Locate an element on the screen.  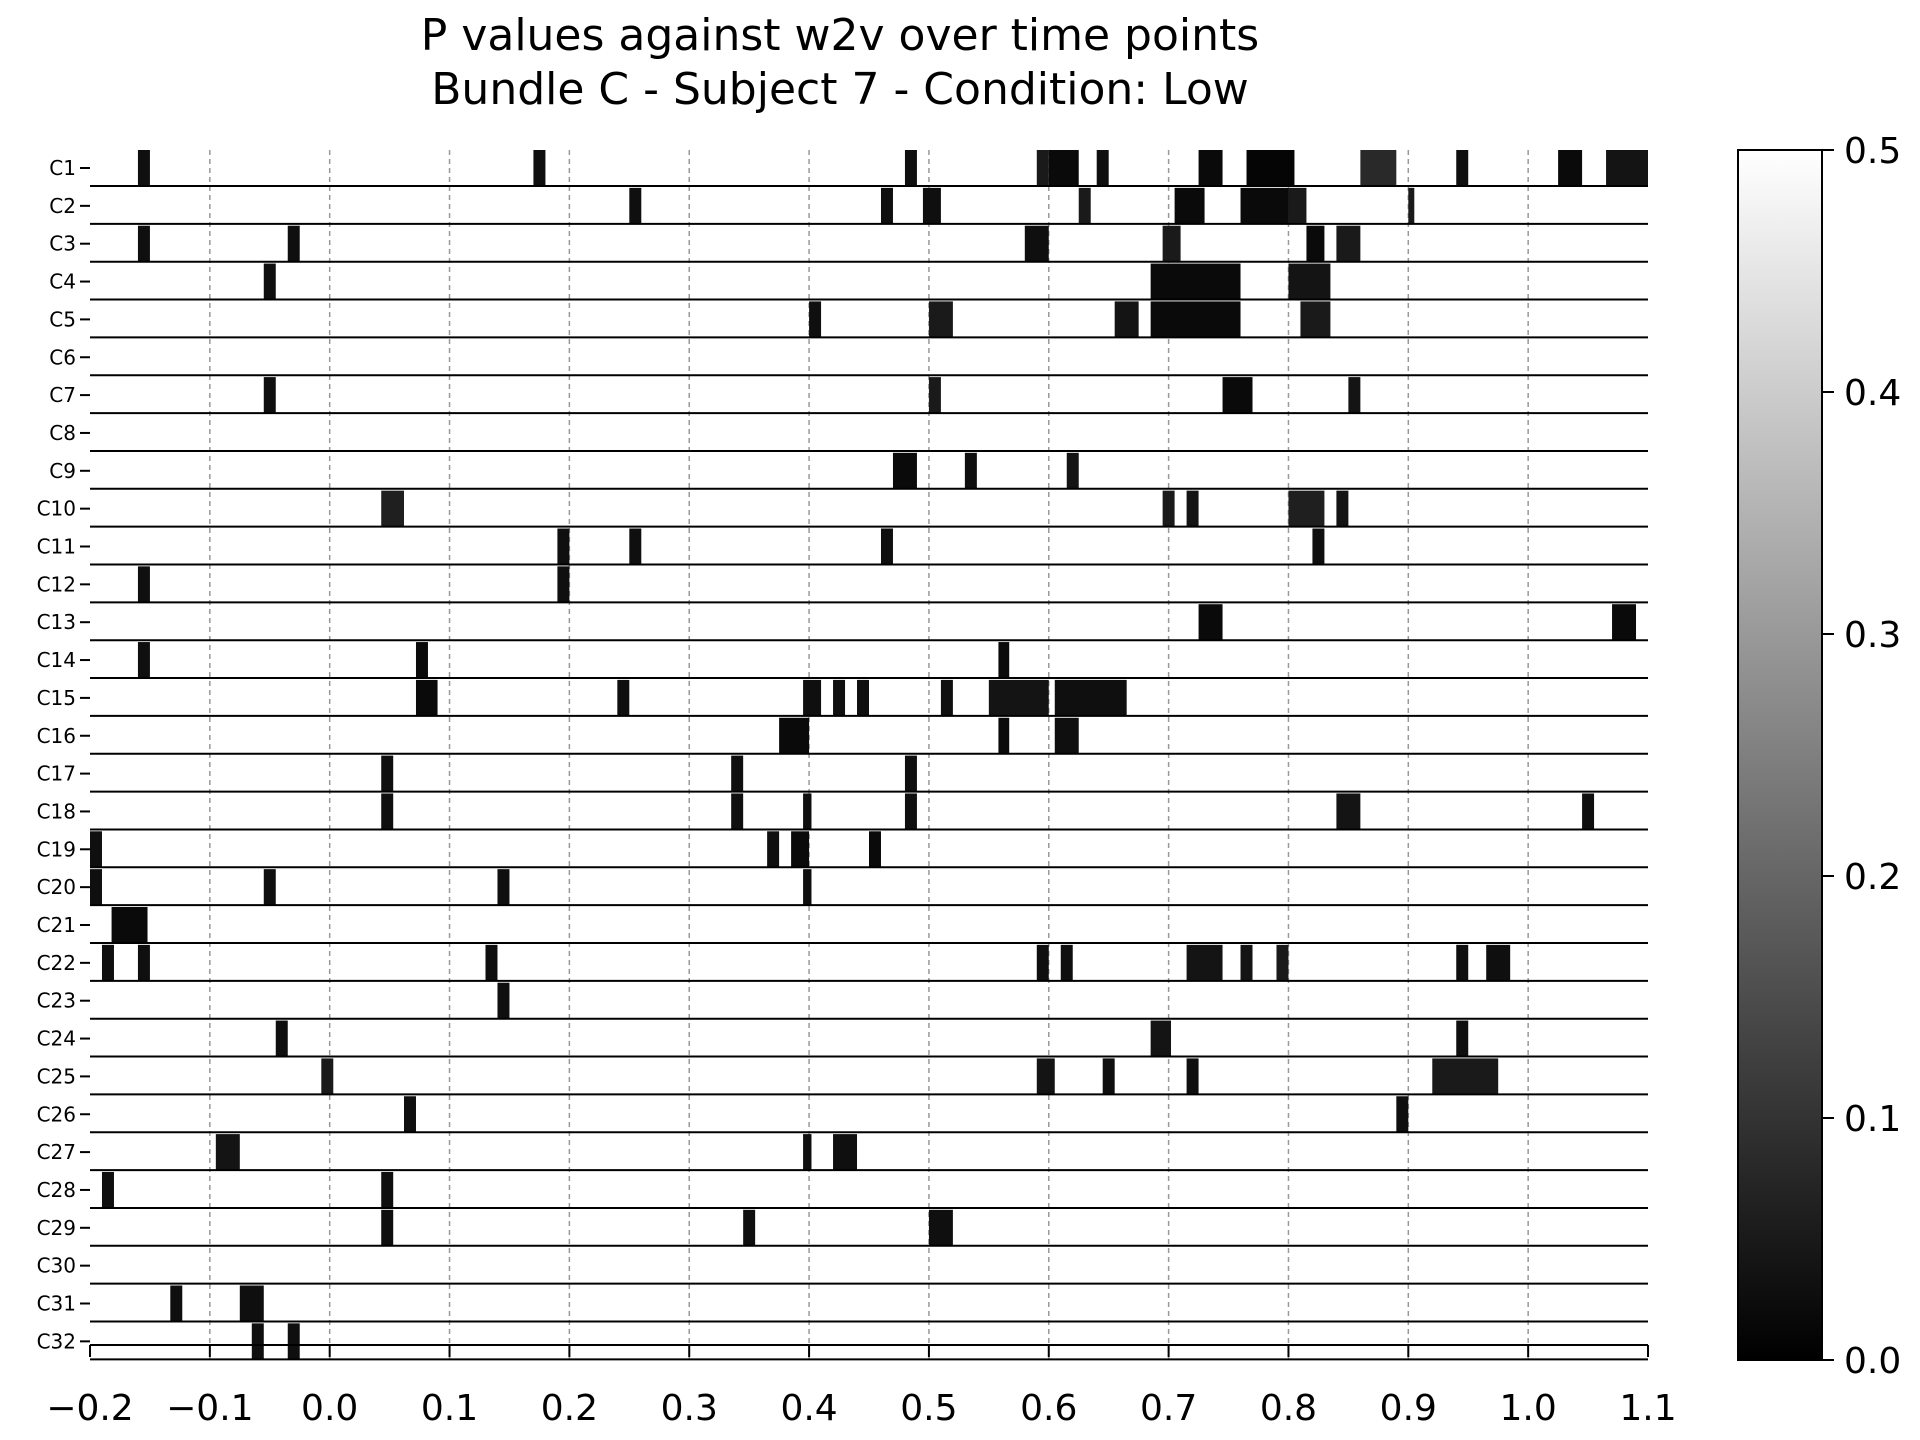
row-label: C15 is located at coordinates (56, 698).